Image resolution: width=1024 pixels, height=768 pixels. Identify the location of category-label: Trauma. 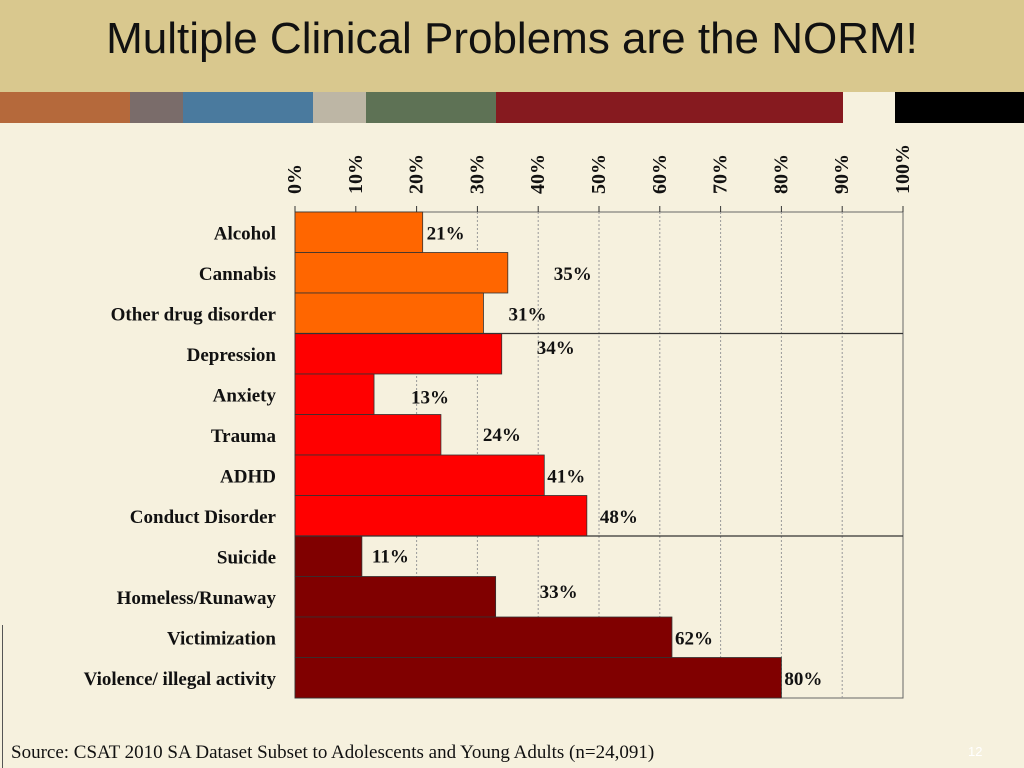
(244, 436).